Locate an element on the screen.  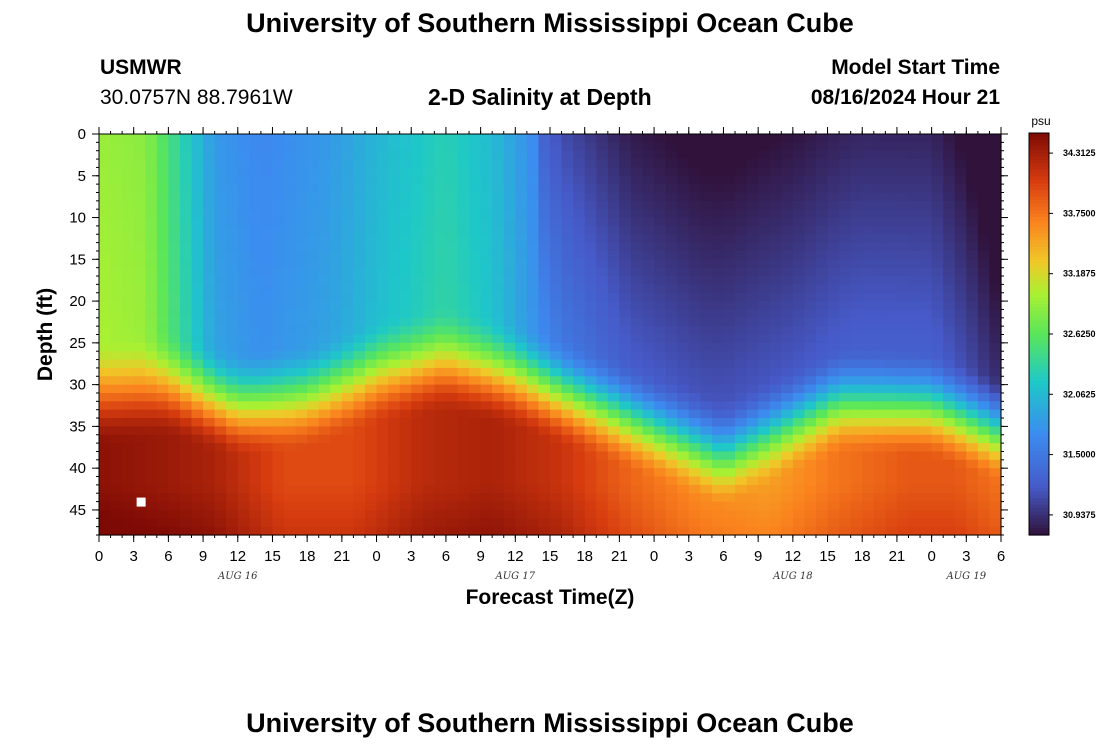
plot-title: 2-D Salinity at Depth is located at coordinates (540, 97).